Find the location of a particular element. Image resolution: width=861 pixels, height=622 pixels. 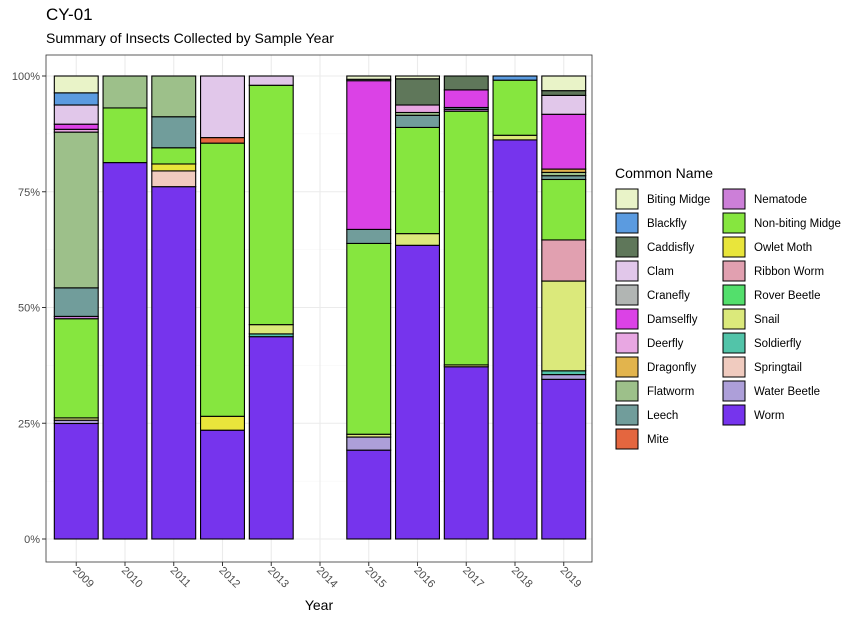

legend-item-non-biting-midge: Non-biting Midge is located at coordinates (781, 223).